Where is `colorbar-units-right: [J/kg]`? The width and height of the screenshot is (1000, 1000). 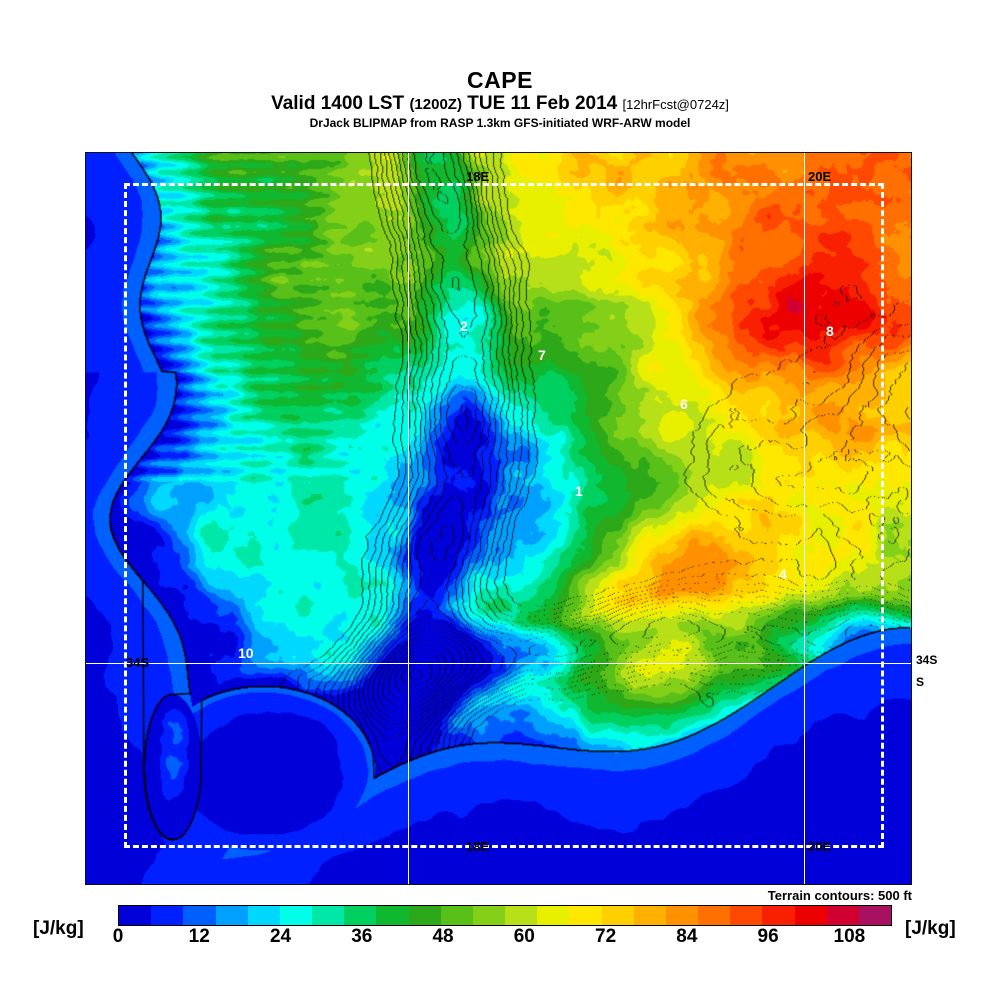
colorbar-units-right: [J/kg] is located at coordinates (930, 928).